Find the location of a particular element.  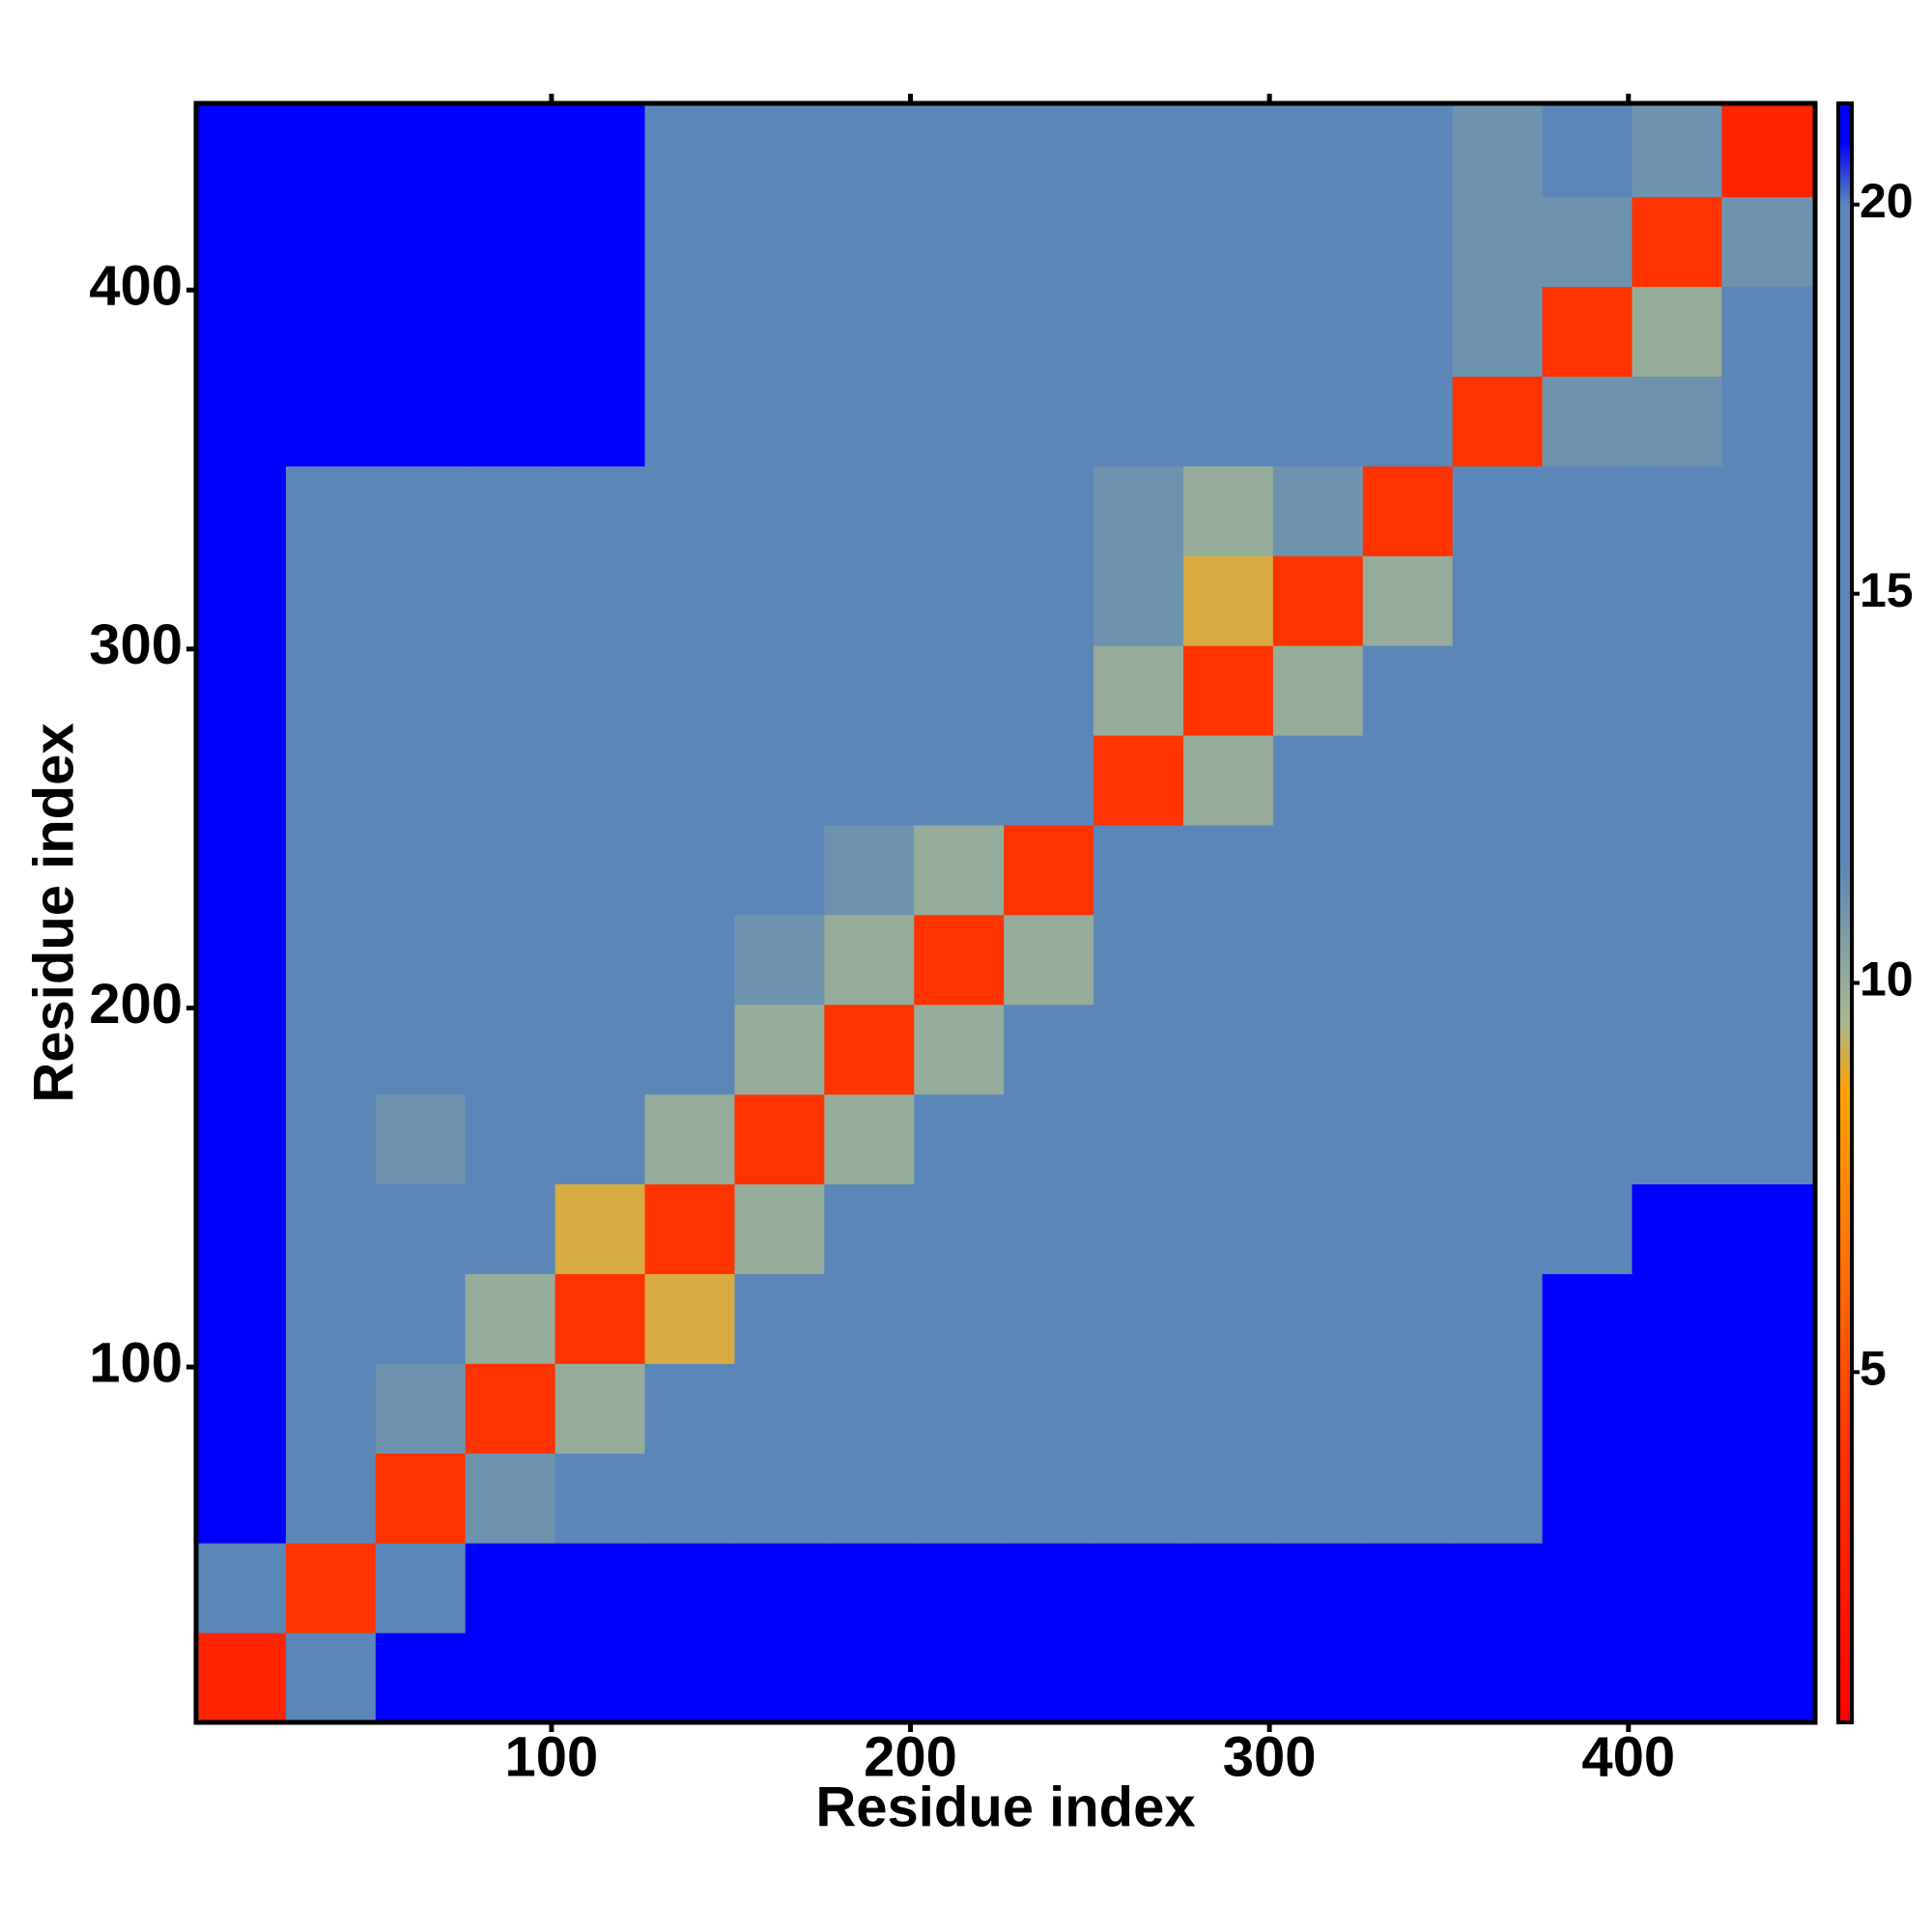

y-tick-label: 400 is located at coordinates (136, 286).